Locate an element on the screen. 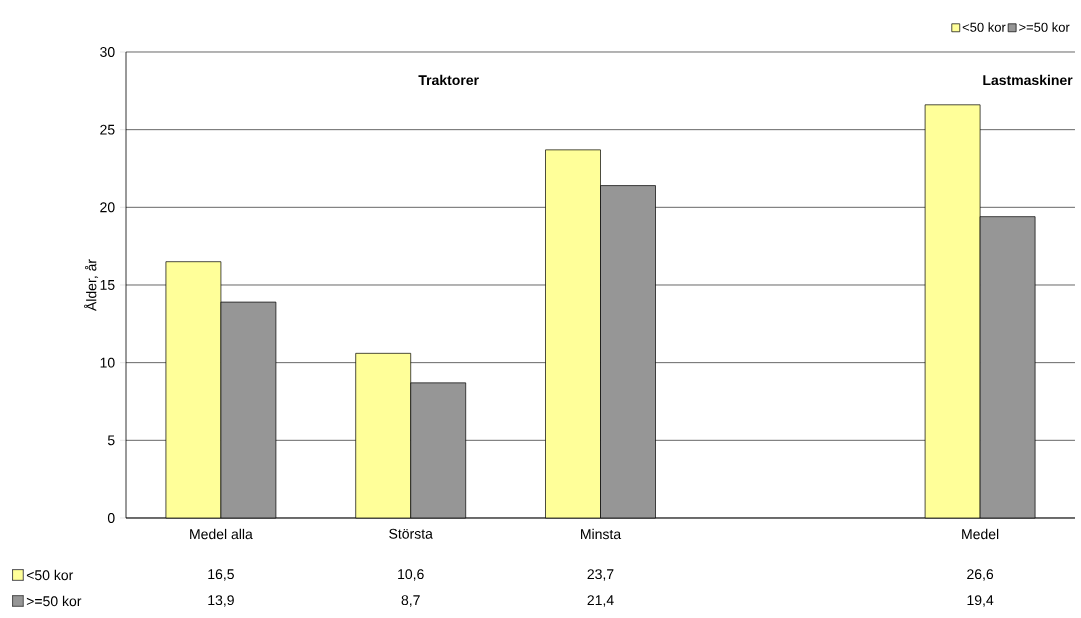 The image size is (1081, 618). data-label: 19,4 is located at coordinates (980, 601).